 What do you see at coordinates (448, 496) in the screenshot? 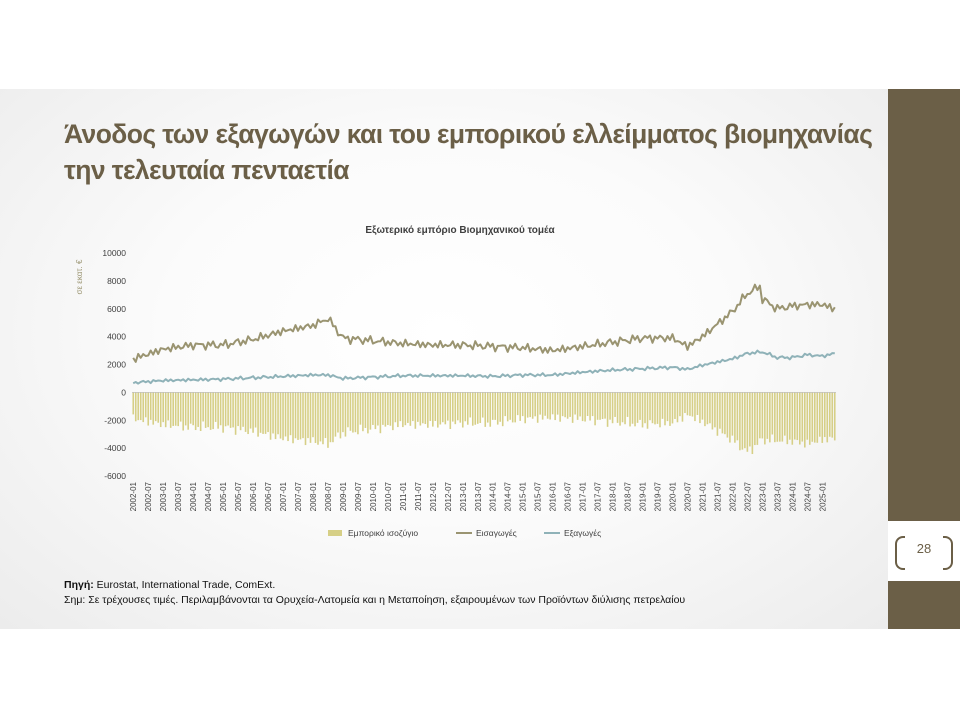
I see `x-tick-label: 2012-07` at bounding box center [448, 496].